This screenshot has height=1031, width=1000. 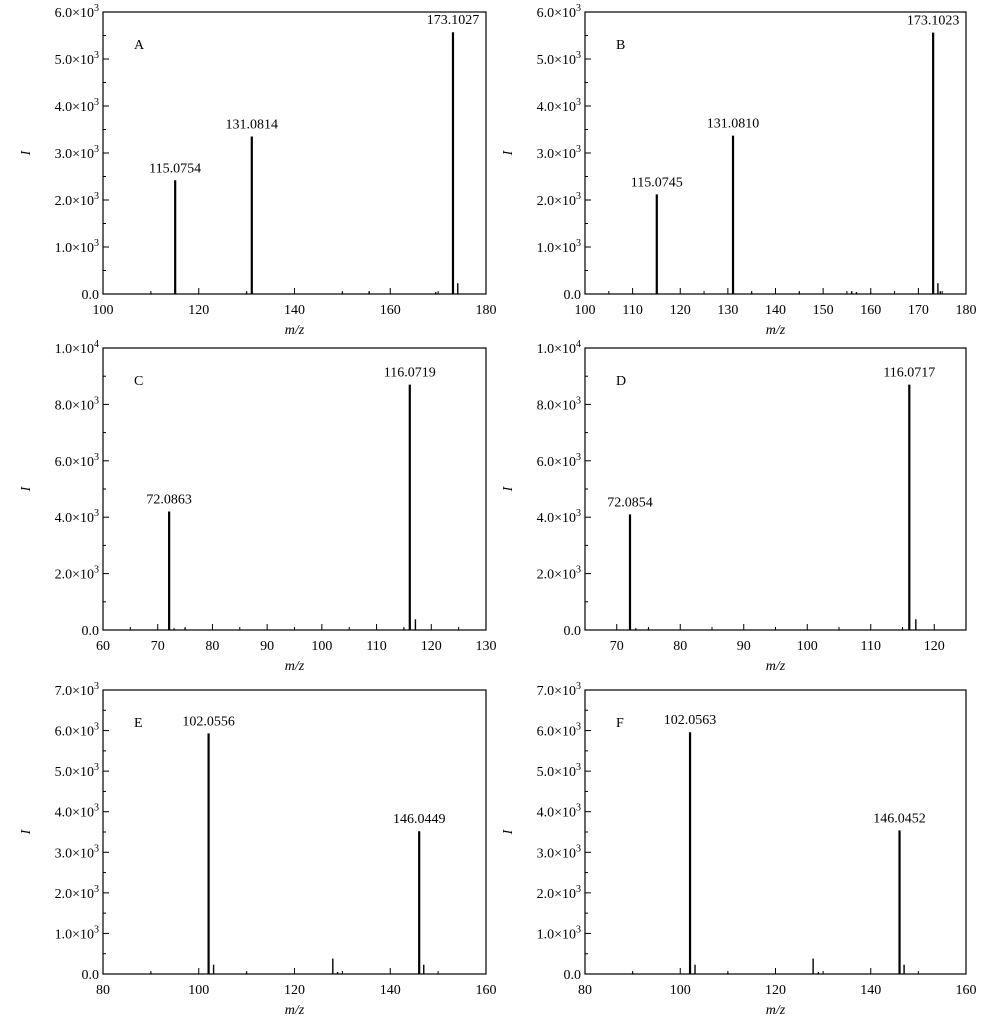 What do you see at coordinates (138, 381) in the screenshot?
I see `panel-letter: C` at bounding box center [138, 381].